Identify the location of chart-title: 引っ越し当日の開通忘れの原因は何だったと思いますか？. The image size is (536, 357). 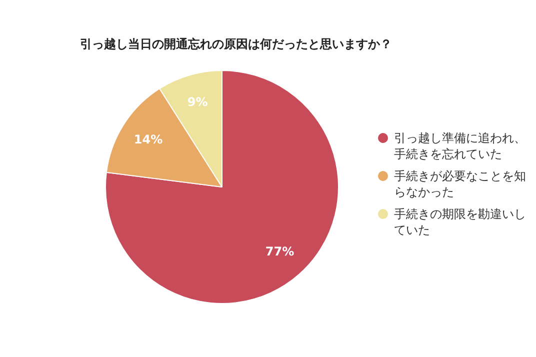
(236, 44).